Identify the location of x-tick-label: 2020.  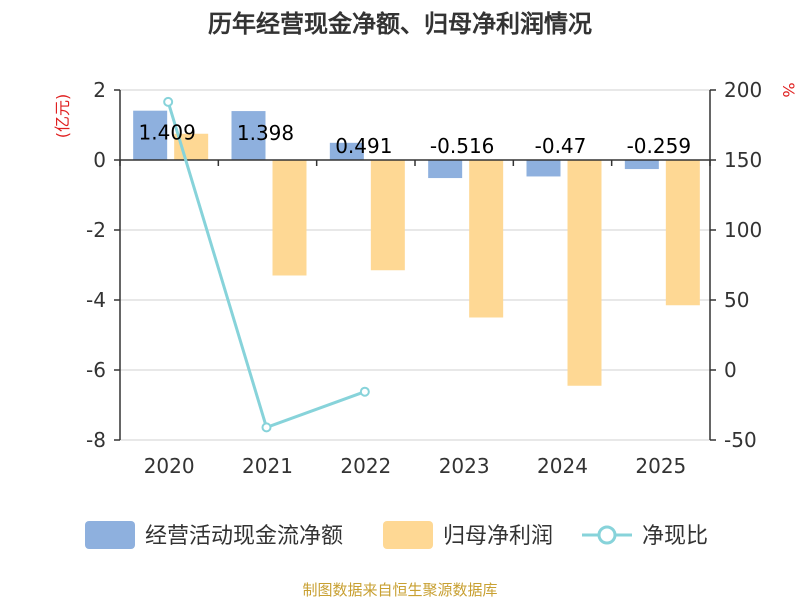
(169, 466).